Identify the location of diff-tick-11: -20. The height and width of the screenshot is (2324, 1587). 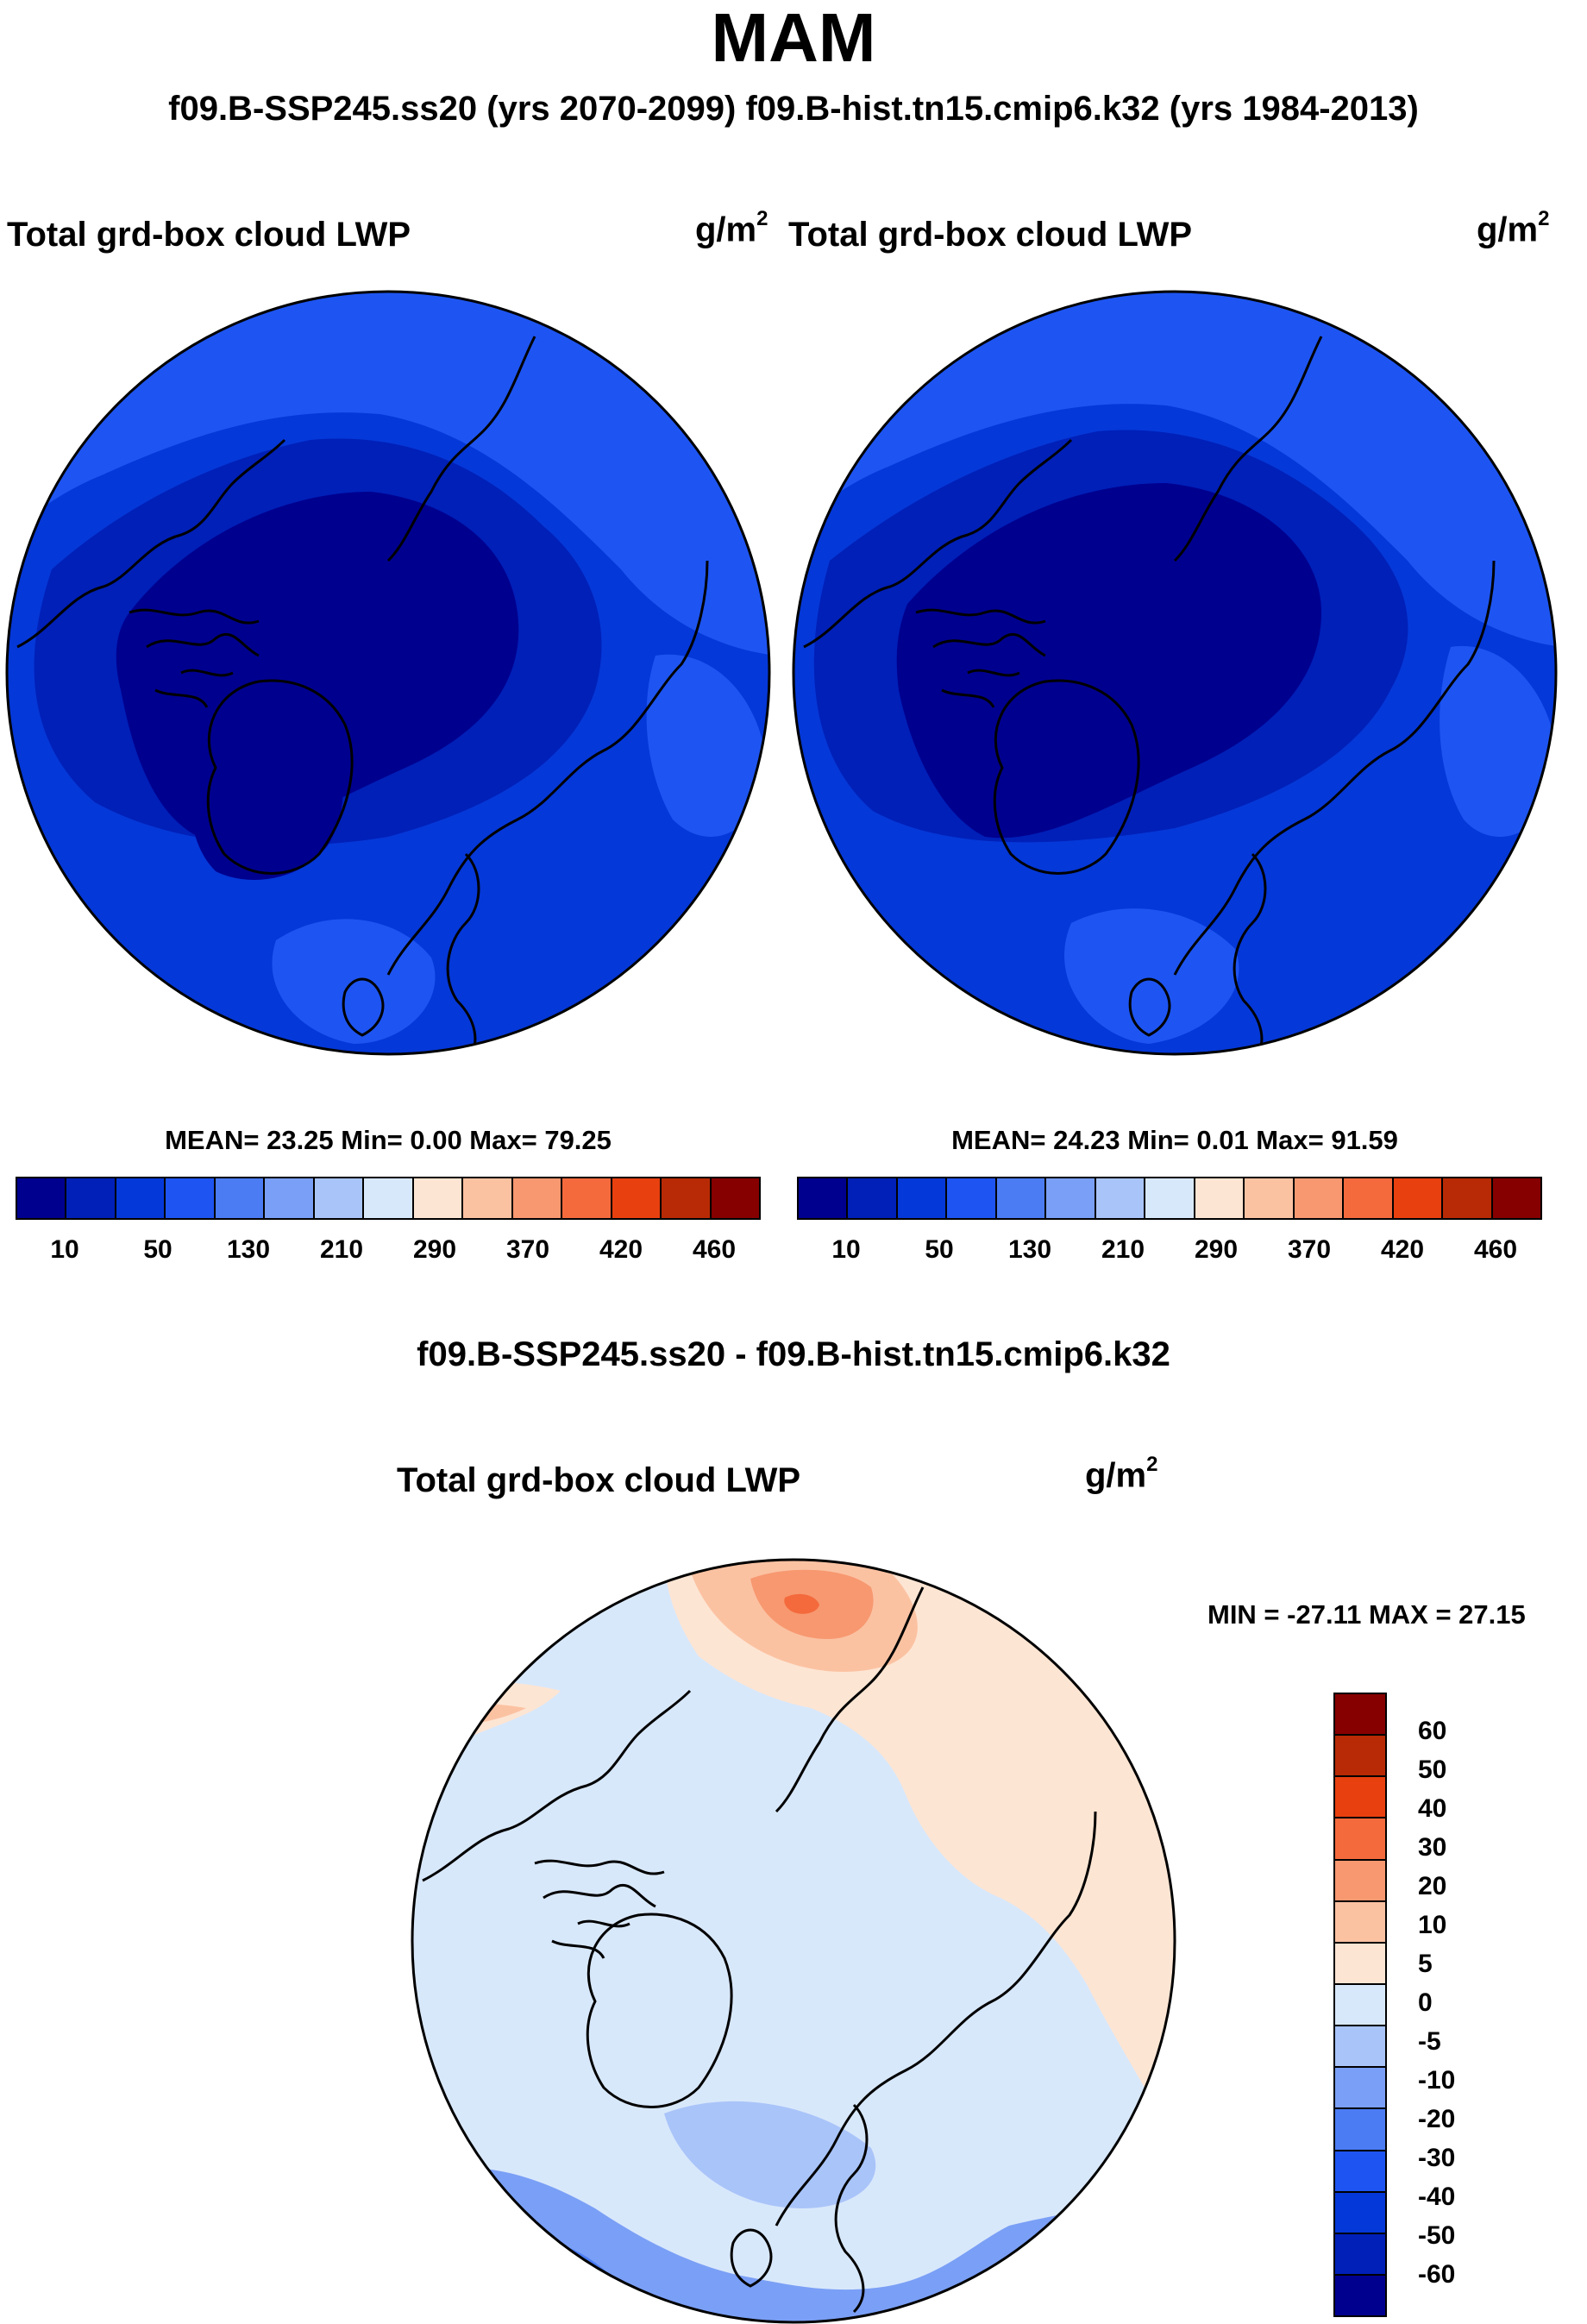
(1437, 2119).